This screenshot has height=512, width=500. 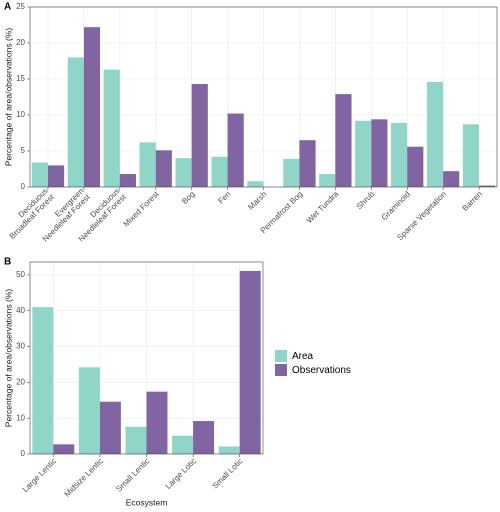 I want to click on y-tick-label: 30, so click(x=20, y=346).